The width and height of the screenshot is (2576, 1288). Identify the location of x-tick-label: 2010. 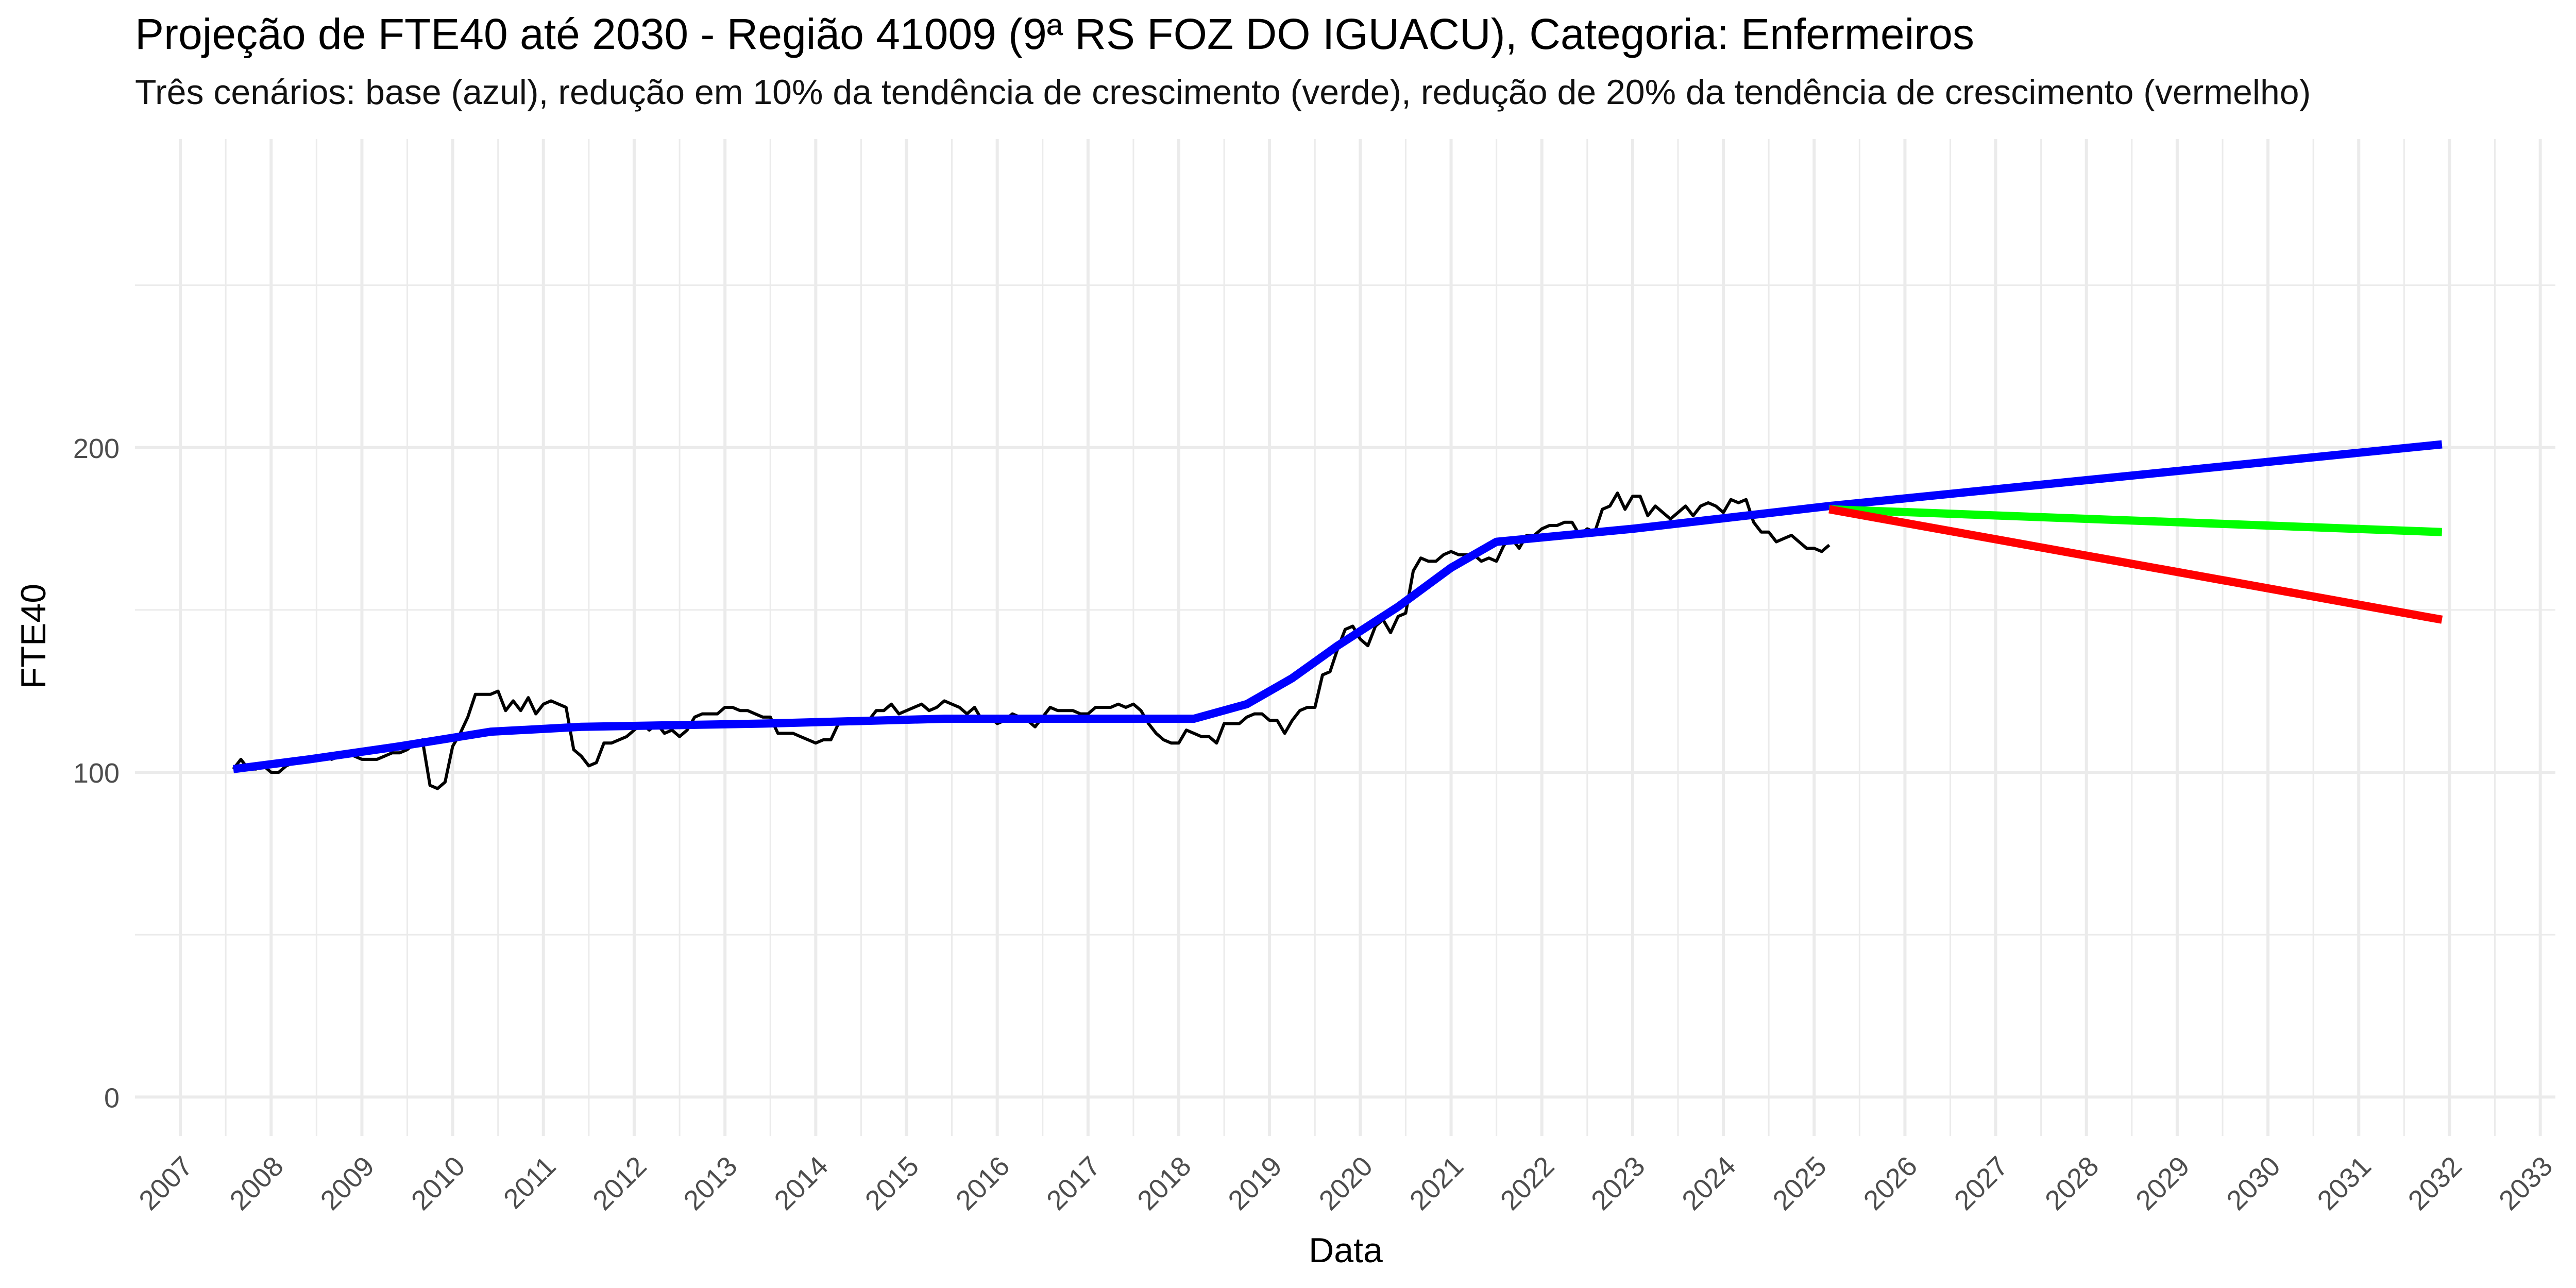
(438, 1183).